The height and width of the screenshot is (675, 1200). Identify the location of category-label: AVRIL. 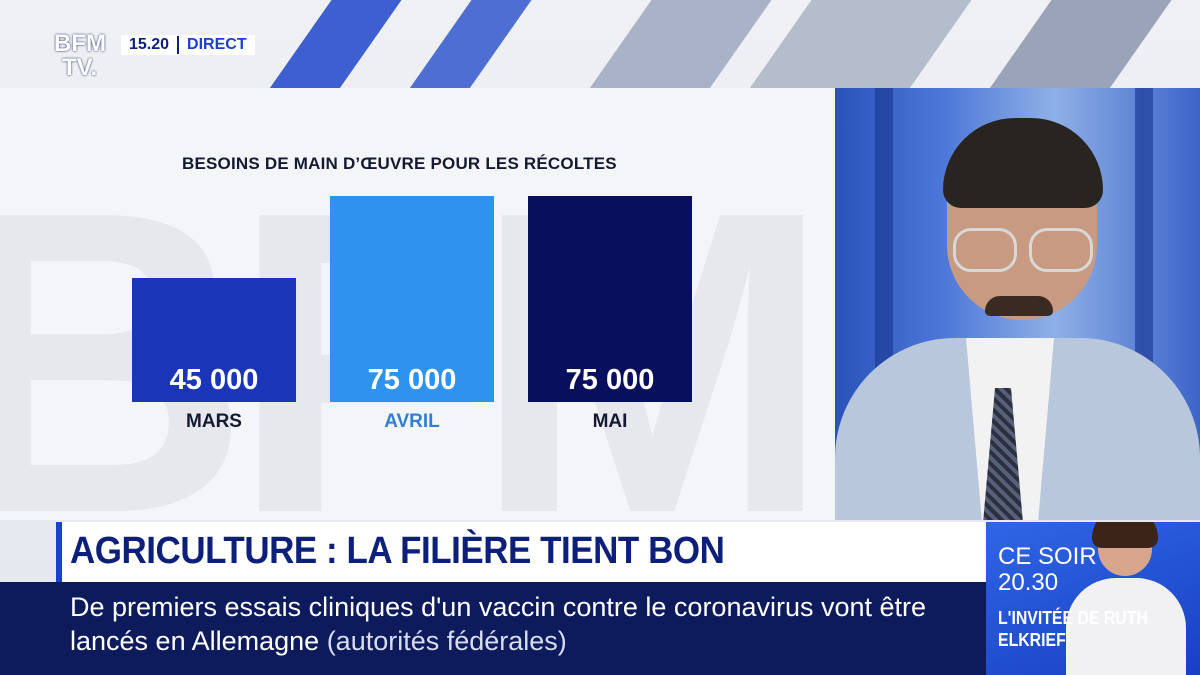
(412, 421).